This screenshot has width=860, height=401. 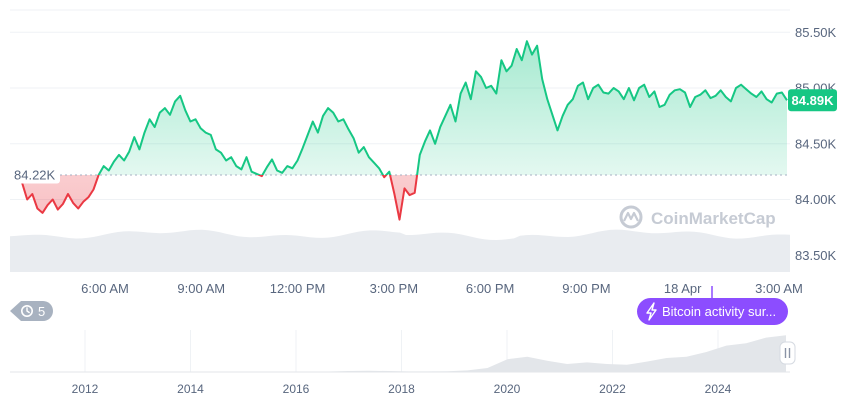 I want to click on history-count: 5, so click(x=41, y=311).